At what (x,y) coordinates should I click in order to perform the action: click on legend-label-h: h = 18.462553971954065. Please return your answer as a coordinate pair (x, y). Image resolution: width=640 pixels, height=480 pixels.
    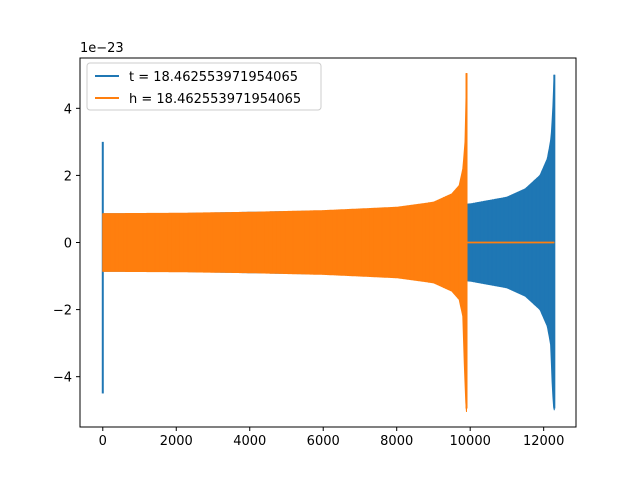
    Looking at the image, I should click on (215, 99).